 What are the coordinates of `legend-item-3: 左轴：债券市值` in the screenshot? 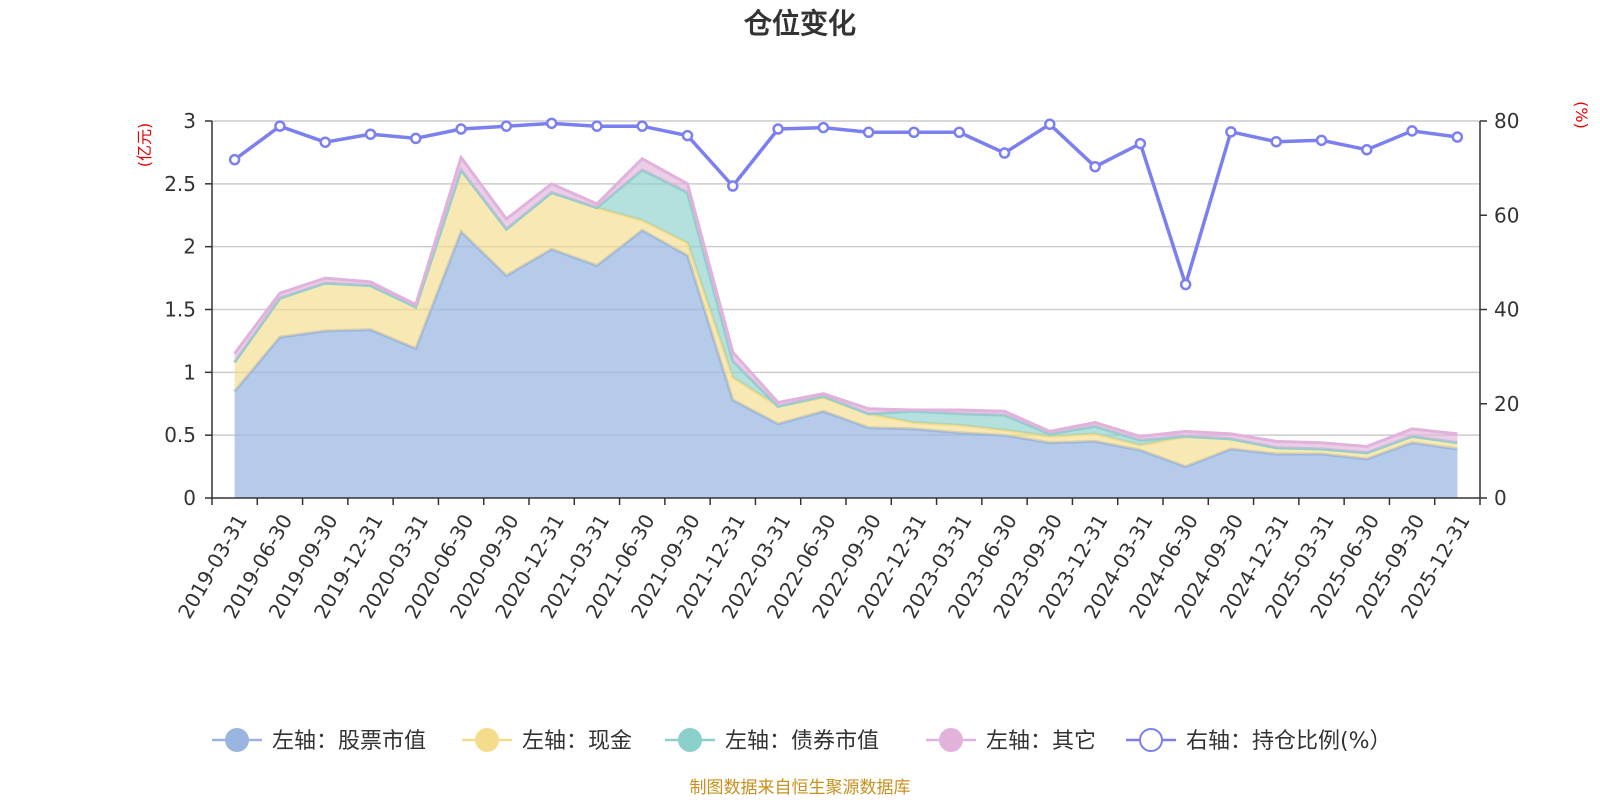 It's located at (772, 741).